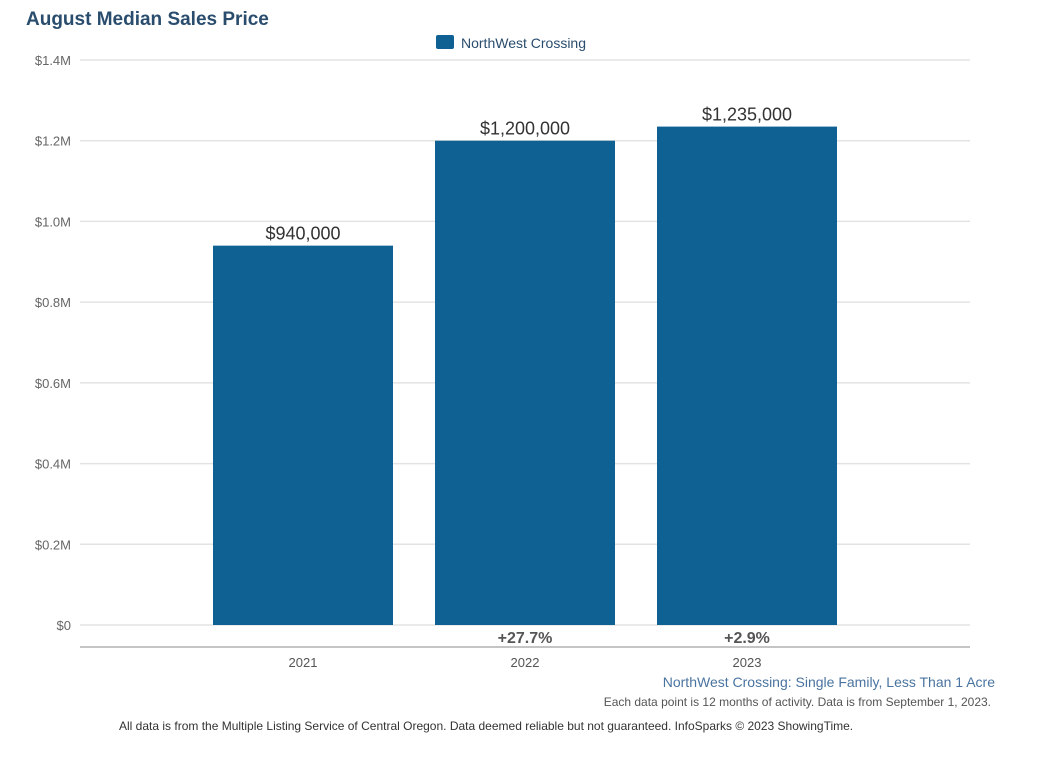 This screenshot has height=769, width=1057. Describe the element at coordinates (747, 115) in the screenshot. I see `data-label: $1,235,000` at that location.